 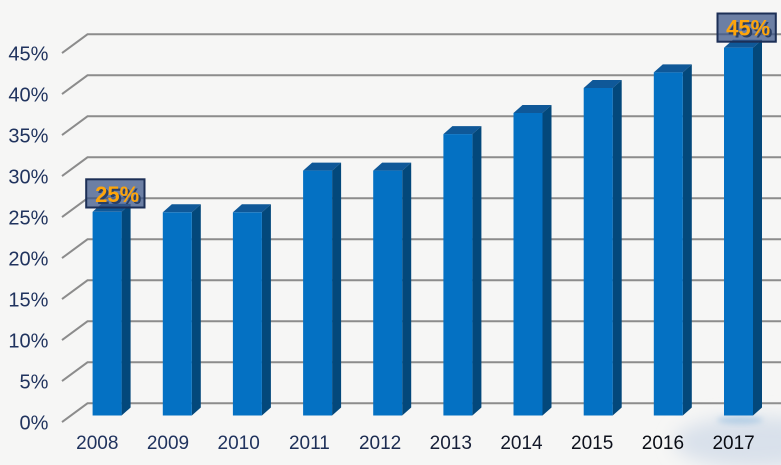 I want to click on svg-text: 2013, so click(x=451, y=443).